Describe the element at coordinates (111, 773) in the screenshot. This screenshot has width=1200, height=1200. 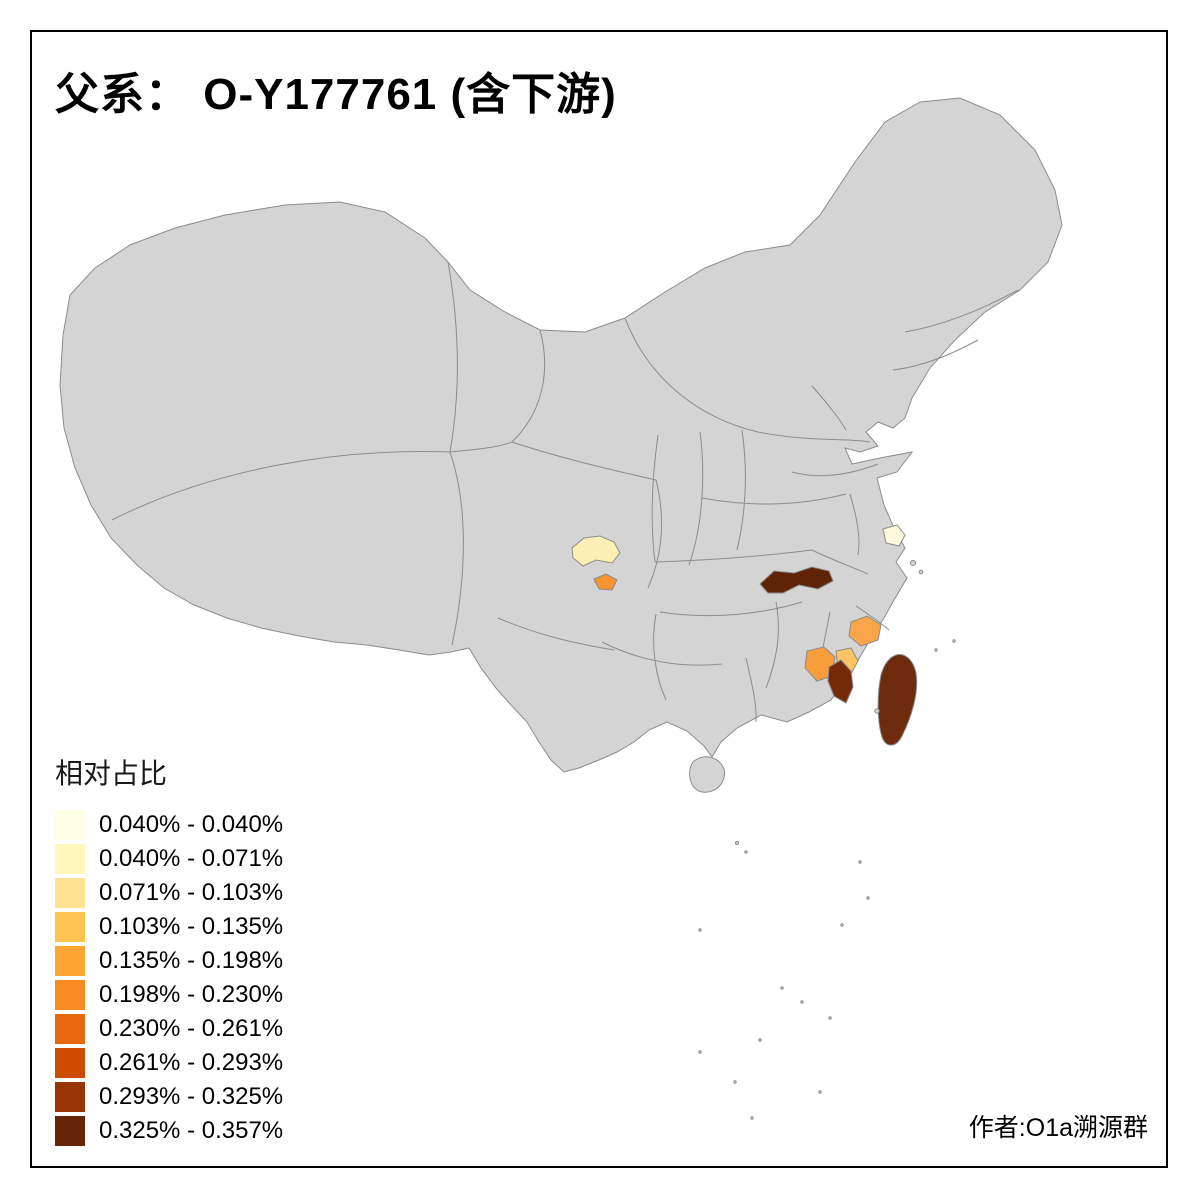
I see `legend-title: 相对占比` at that location.